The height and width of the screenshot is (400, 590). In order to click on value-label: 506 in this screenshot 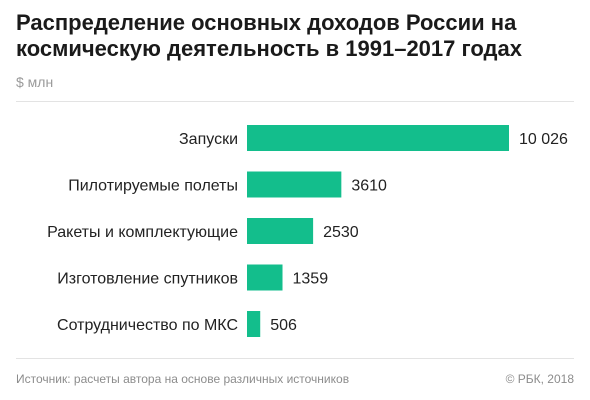, I will do `click(283, 325)`.